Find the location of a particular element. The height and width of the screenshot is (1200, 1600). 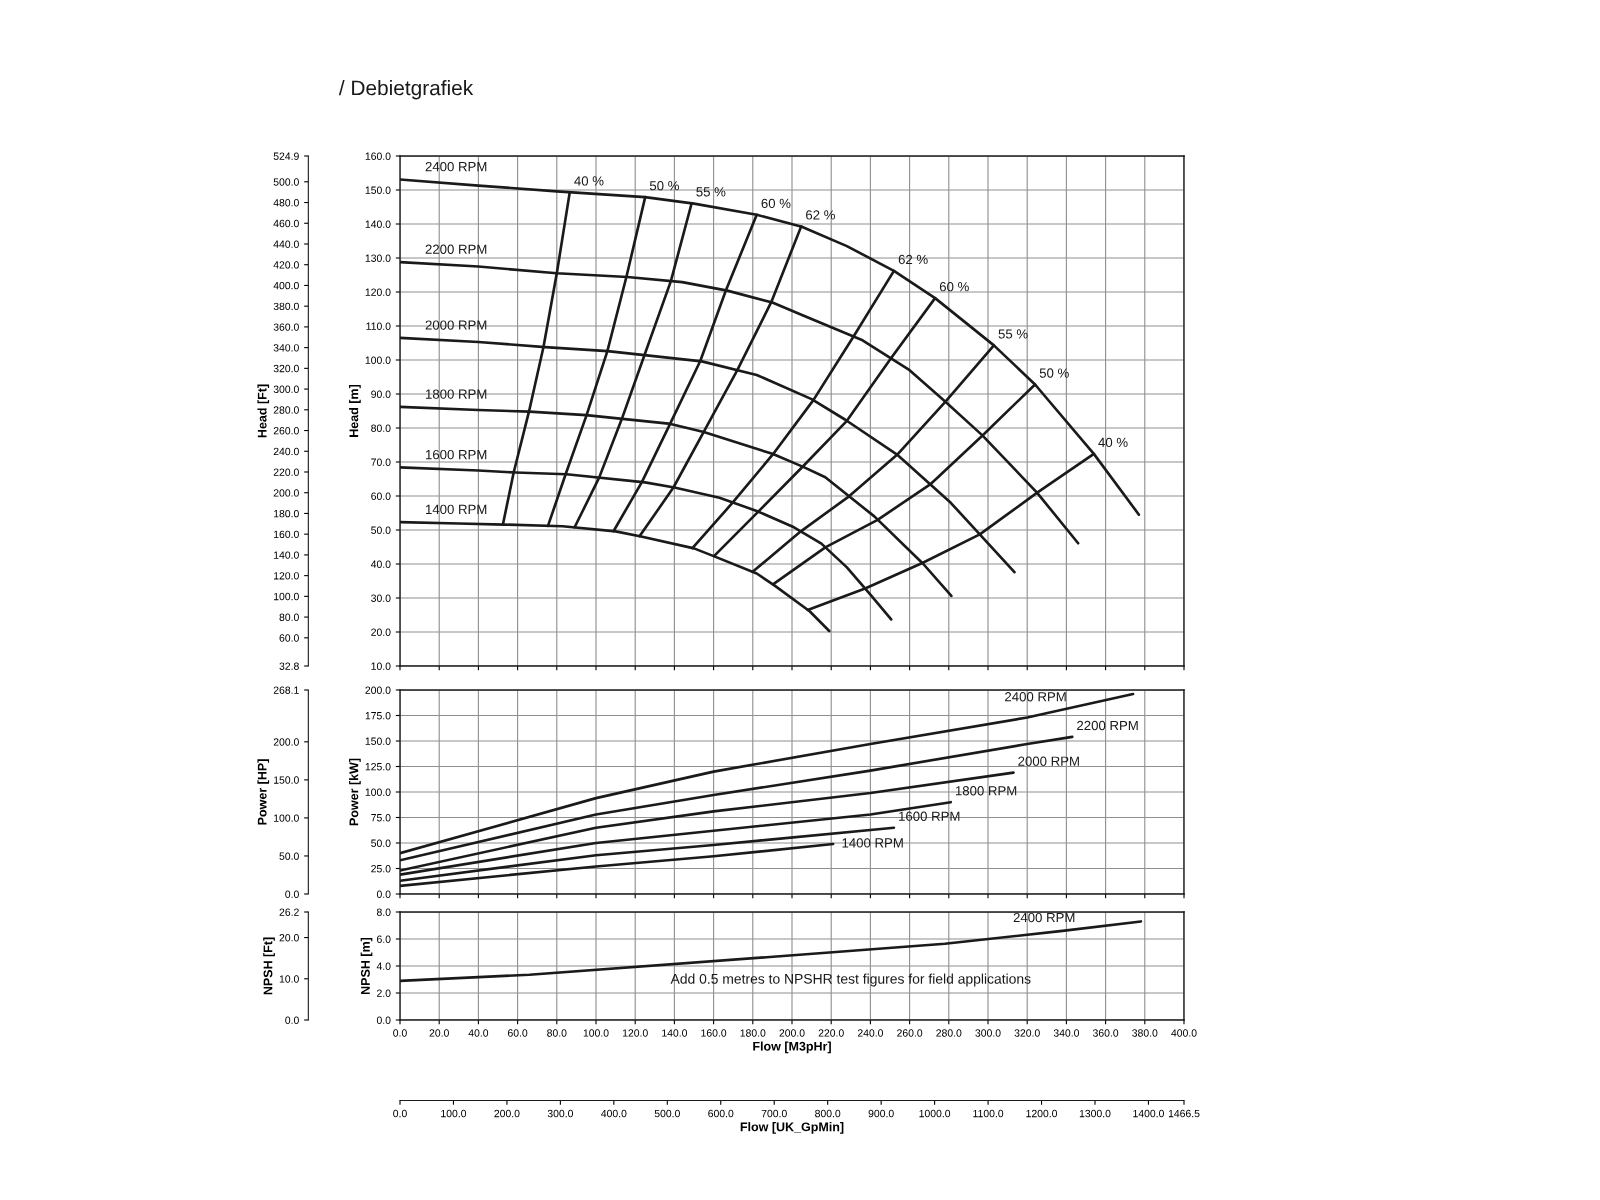

x-tick-label: 40.0 is located at coordinates (478, 1033).